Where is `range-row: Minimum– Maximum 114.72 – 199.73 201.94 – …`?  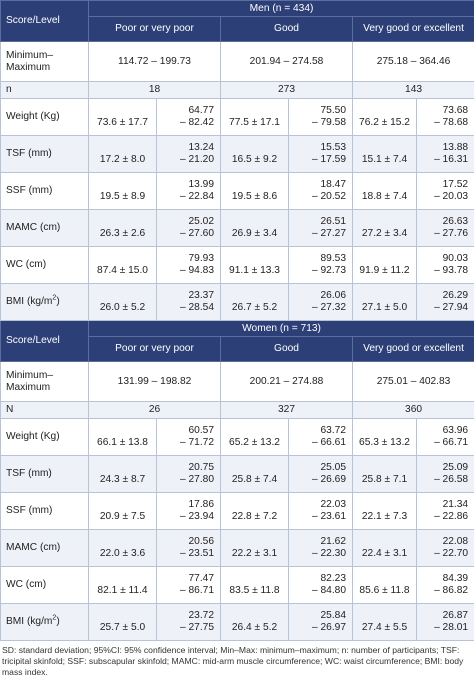
range-row: Minimum– Maximum 114.72 – 199.73 201.94 – … is located at coordinates (237, 61).